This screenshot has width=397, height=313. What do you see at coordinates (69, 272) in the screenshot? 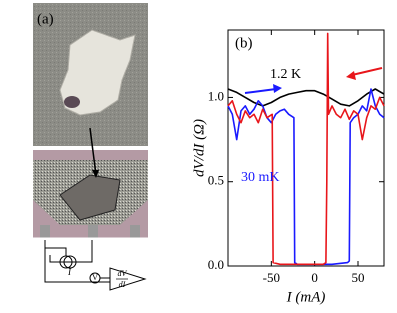
I see `circuit-label: I` at bounding box center [69, 272].